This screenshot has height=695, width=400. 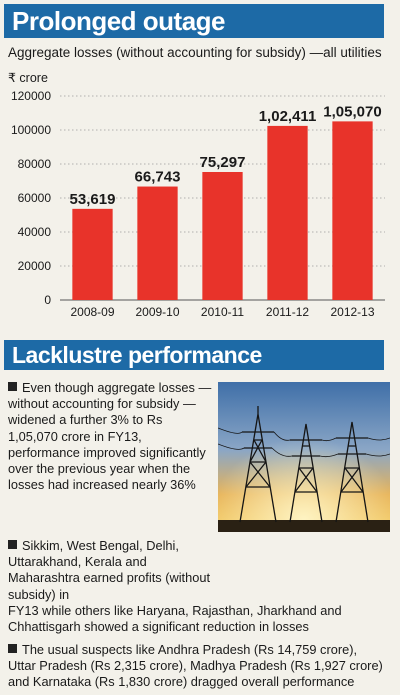 I want to click on y-tick-label: 40000, so click(x=35, y=232).